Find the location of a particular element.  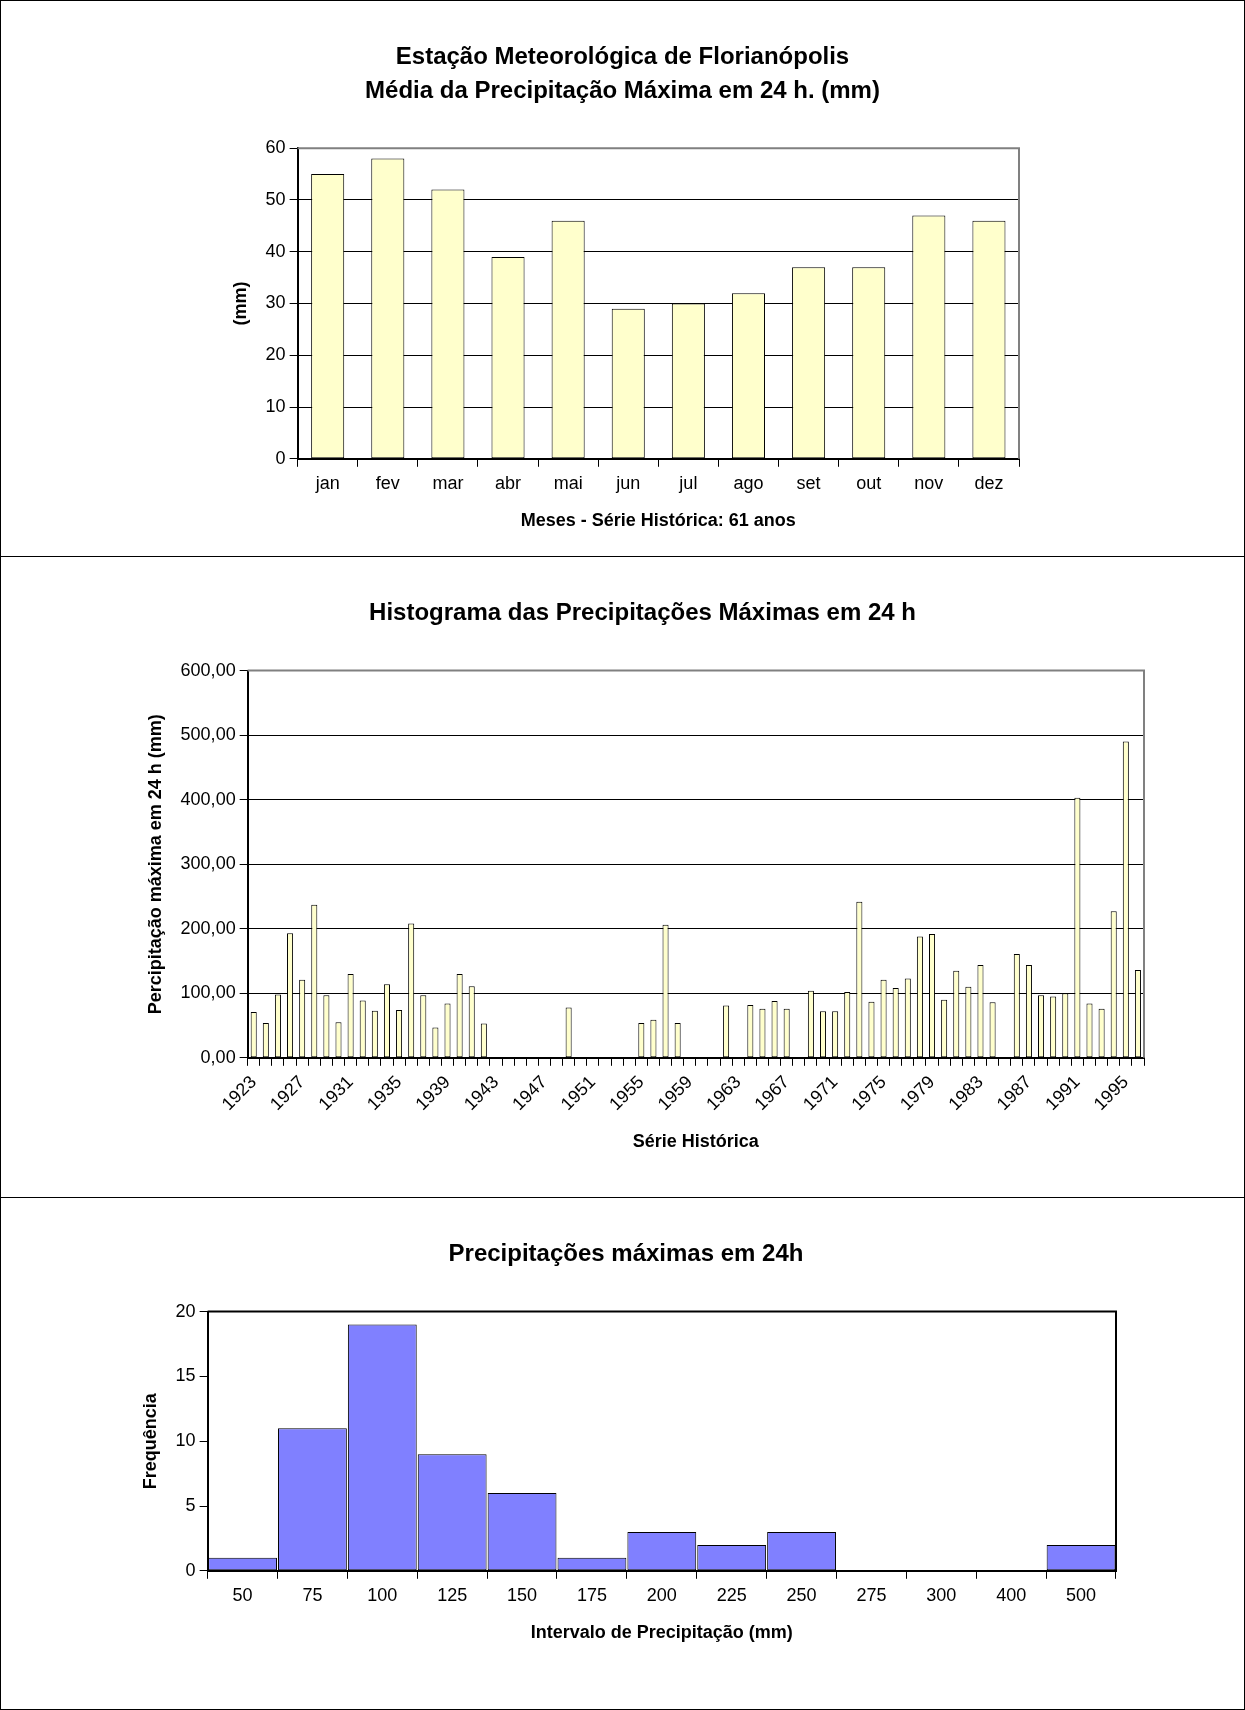

x-tick-label: jan is located at coordinates (327, 482).